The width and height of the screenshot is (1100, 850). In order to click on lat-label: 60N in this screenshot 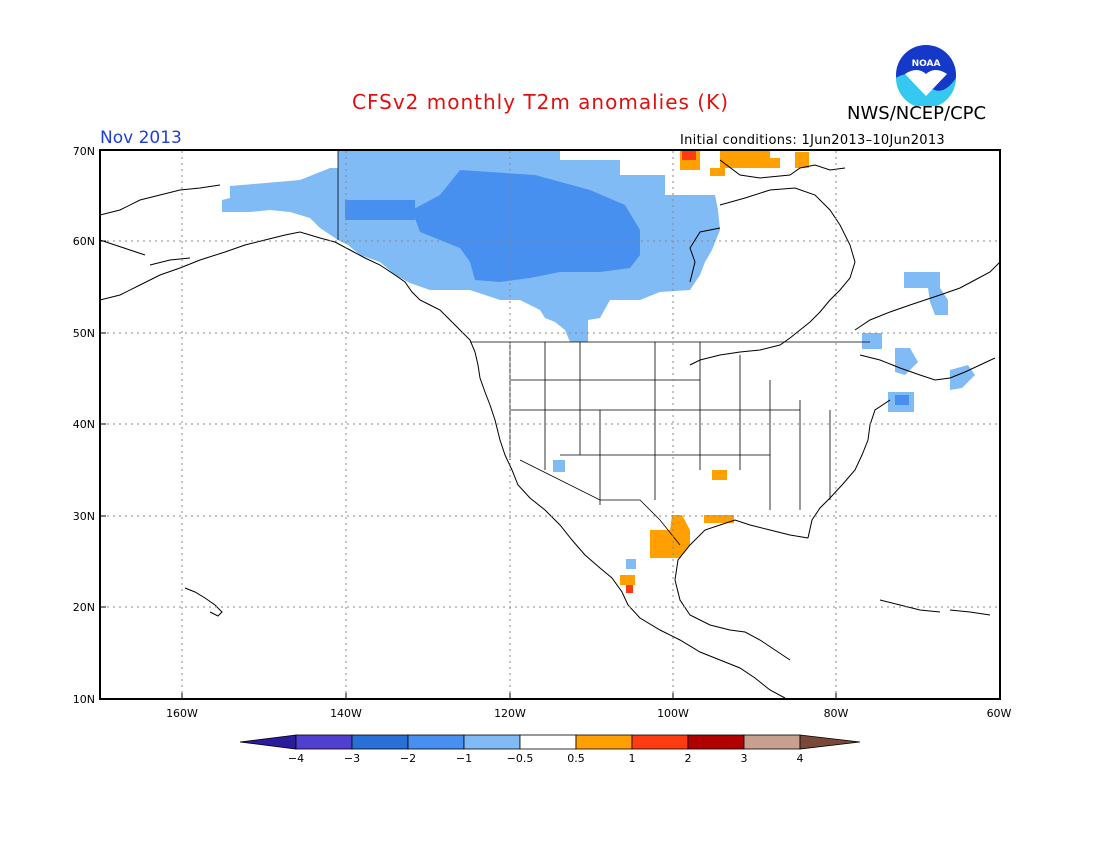, I will do `click(84, 241)`.